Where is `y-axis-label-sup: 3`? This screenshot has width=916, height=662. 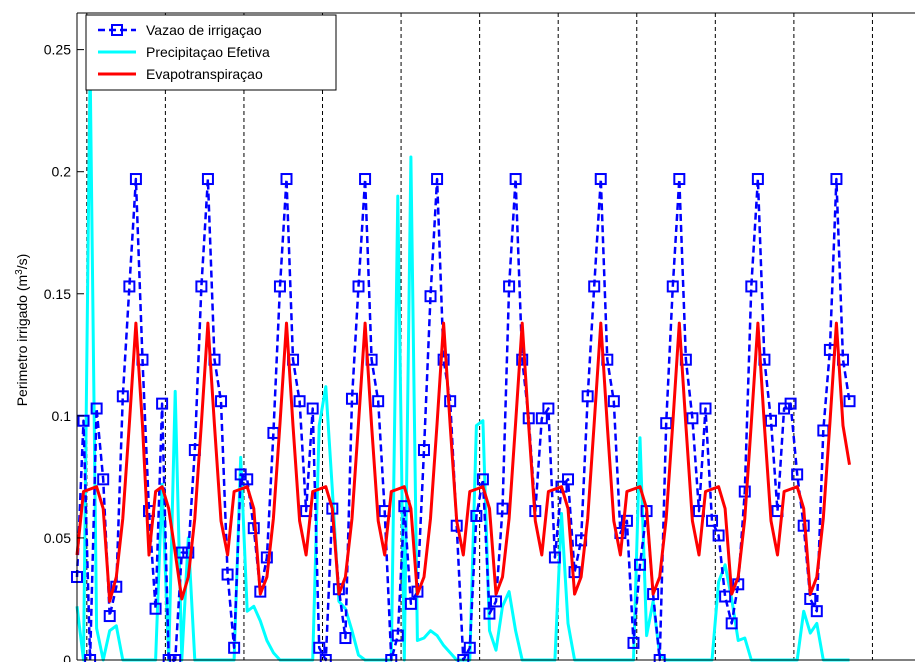
y-axis-label-sup: 3 is located at coordinates (19, 272).